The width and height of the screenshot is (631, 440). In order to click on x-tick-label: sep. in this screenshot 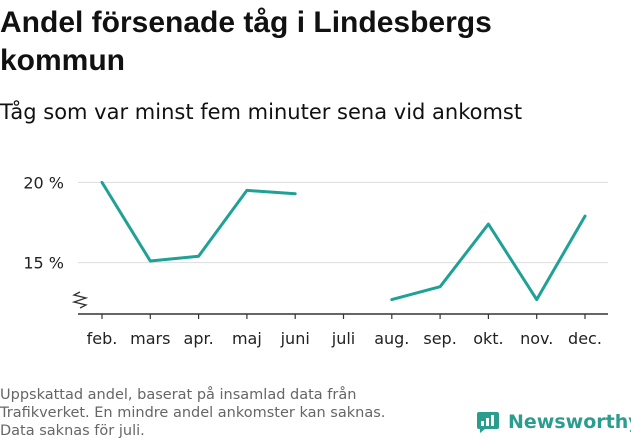, I will do `click(439, 338)`.